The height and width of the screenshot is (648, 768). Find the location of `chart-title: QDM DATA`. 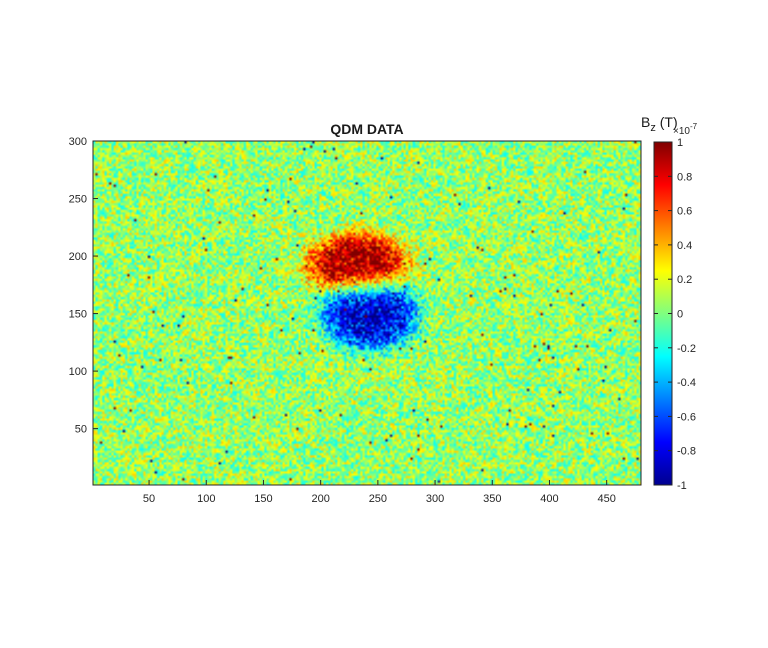

chart-title: QDM DATA is located at coordinates (366, 129).